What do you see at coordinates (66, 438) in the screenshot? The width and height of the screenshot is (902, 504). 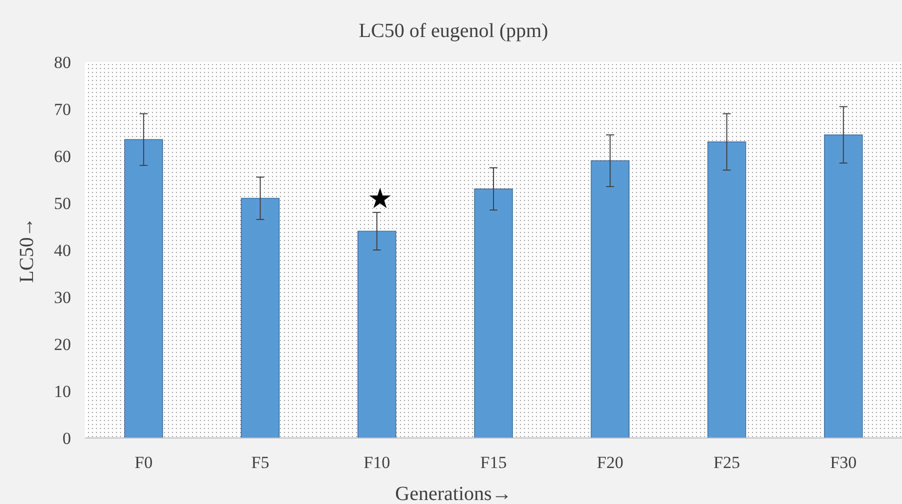 I see `y-tick-label: 0` at bounding box center [66, 438].